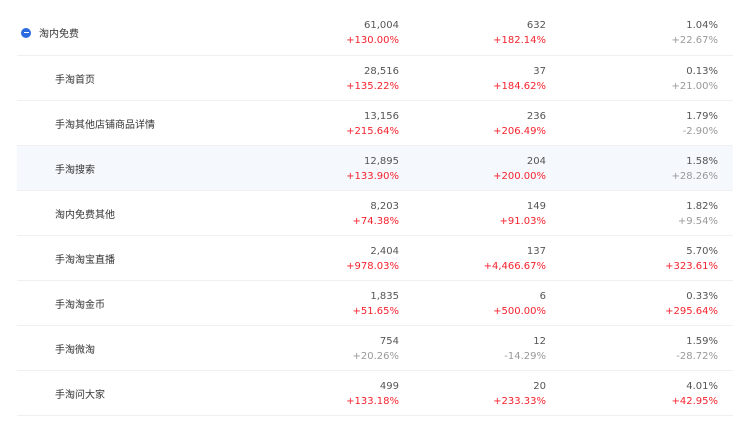  What do you see at coordinates (702, 161) in the screenshot?
I see `metric-value: 1.58%` at bounding box center [702, 161].